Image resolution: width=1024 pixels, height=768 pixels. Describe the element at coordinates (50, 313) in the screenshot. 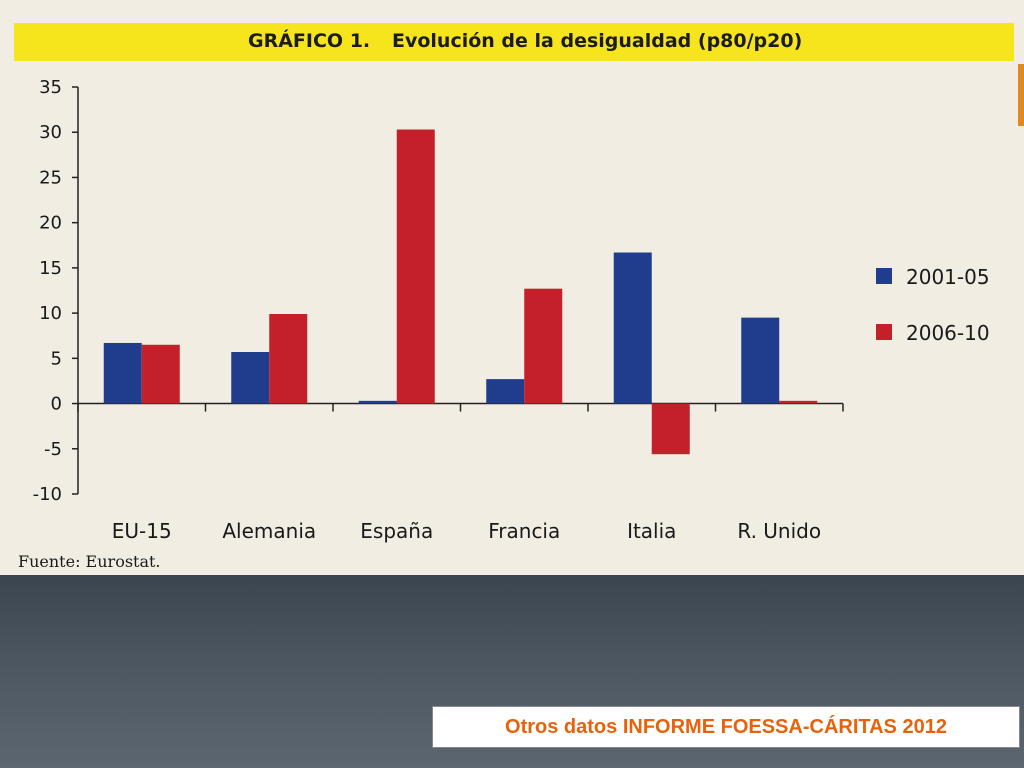

I see `y-tick-label: 10` at that location.